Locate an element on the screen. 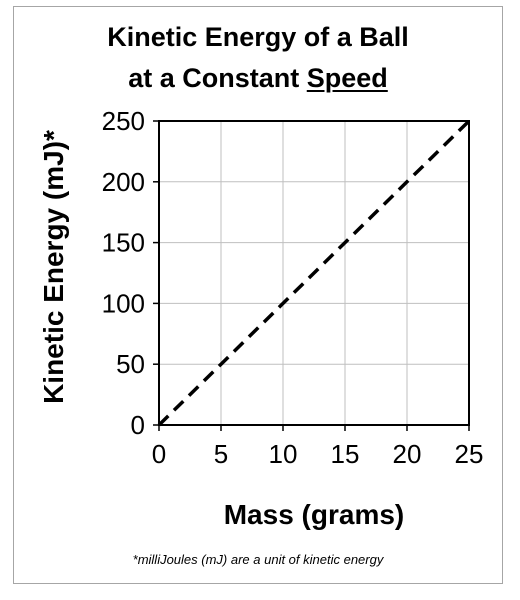 This screenshot has height=600, width=520. x-tick-label: 5 is located at coordinates (221, 454).